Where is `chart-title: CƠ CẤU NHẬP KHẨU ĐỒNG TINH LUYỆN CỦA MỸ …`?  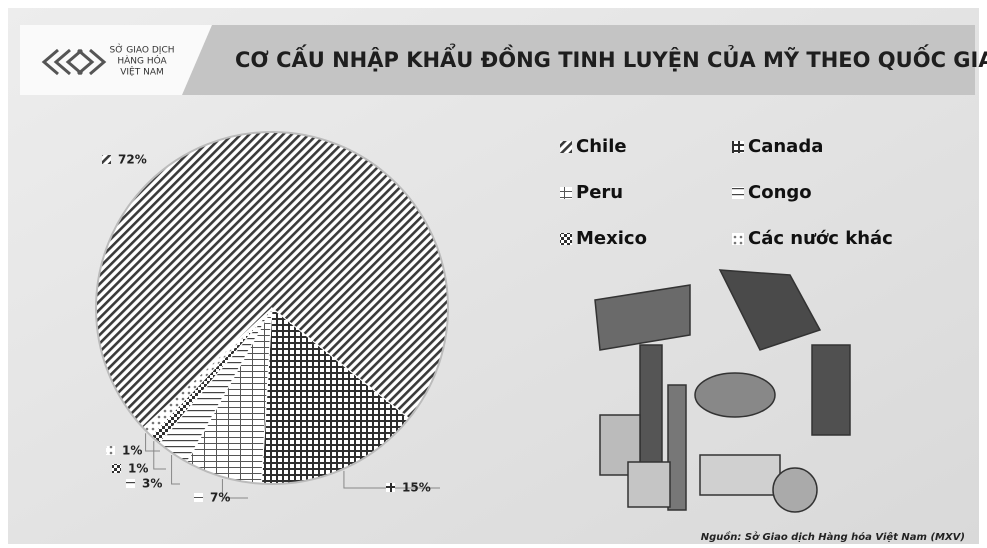
chart-title: CƠ CẤU NHẬP KHẨU ĐỒNG TINH LUYỆN CỦA MỸ … is located at coordinates (611, 58).